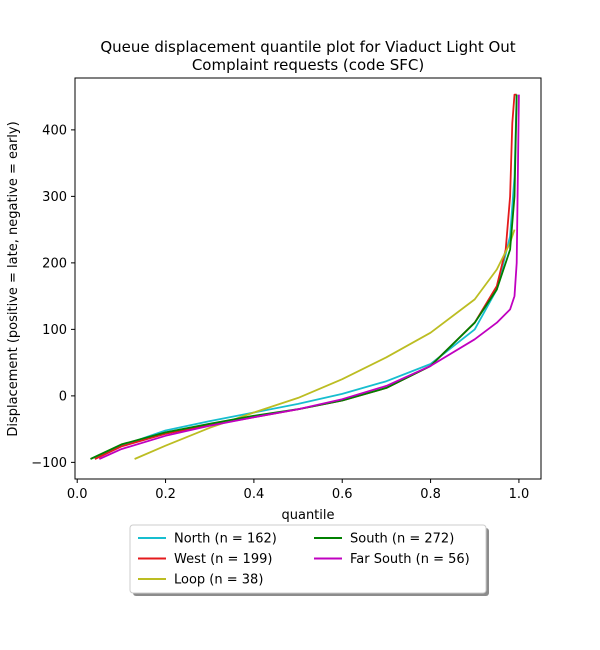  Describe the element at coordinates (225, 539) in the screenshot. I see `legend-label-0: North (n = 162)` at that location.